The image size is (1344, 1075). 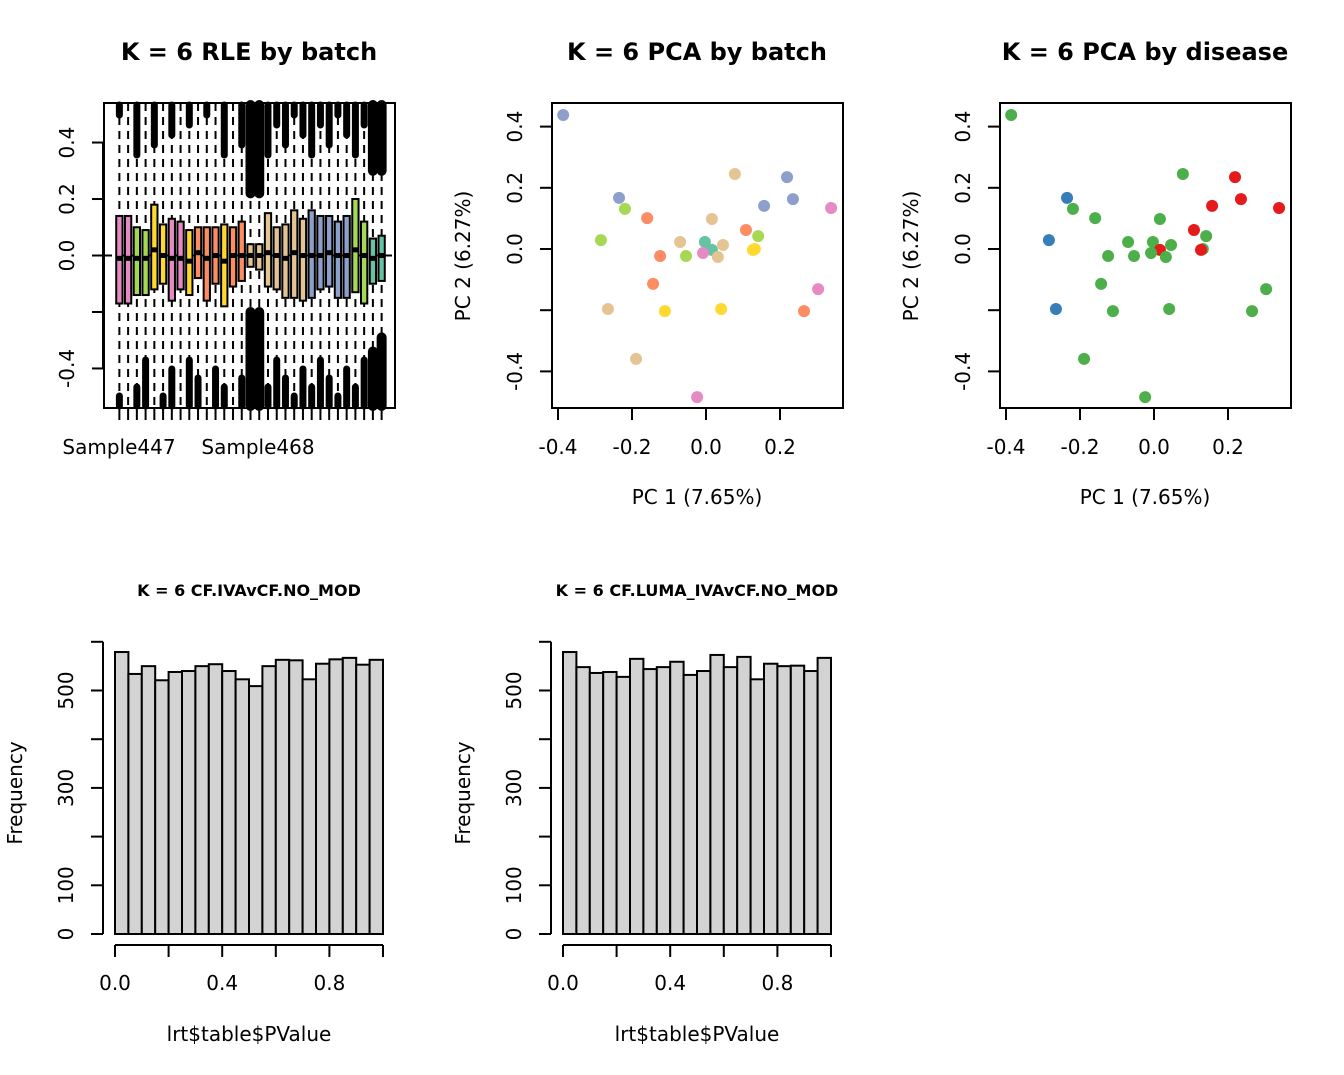 What do you see at coordinates (115, 983) in the screenshot?
I see `histogram-ivavcf-xtick-label: 0.0` at bounding box center [115, 983].